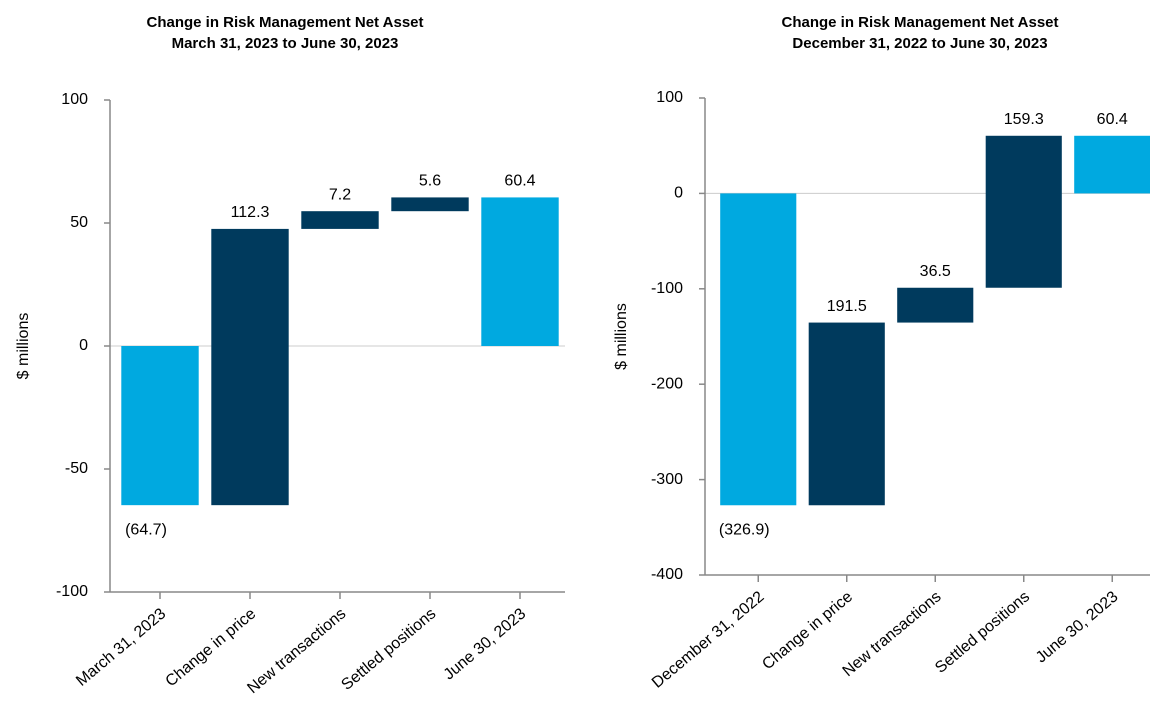  I want to click on x-tick-label: March 31, 2023, so click(121, 647).